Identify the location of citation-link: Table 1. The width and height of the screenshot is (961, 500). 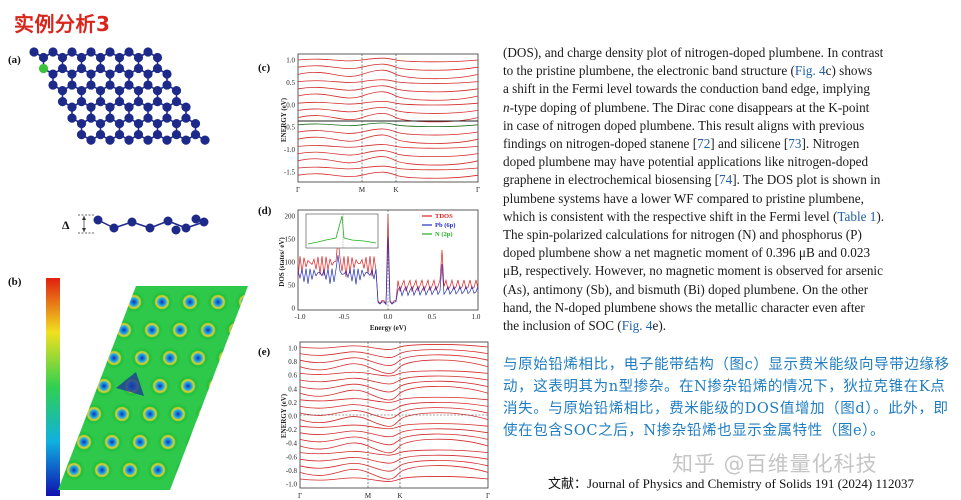
(857, 216).